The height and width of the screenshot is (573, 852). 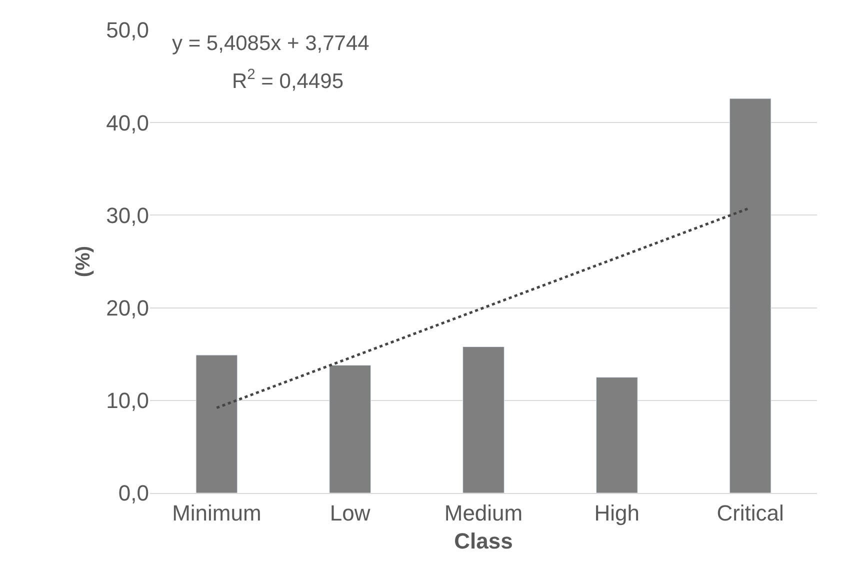 I want to click on y-tick-label: 10,0, so click(x=127, y=401).